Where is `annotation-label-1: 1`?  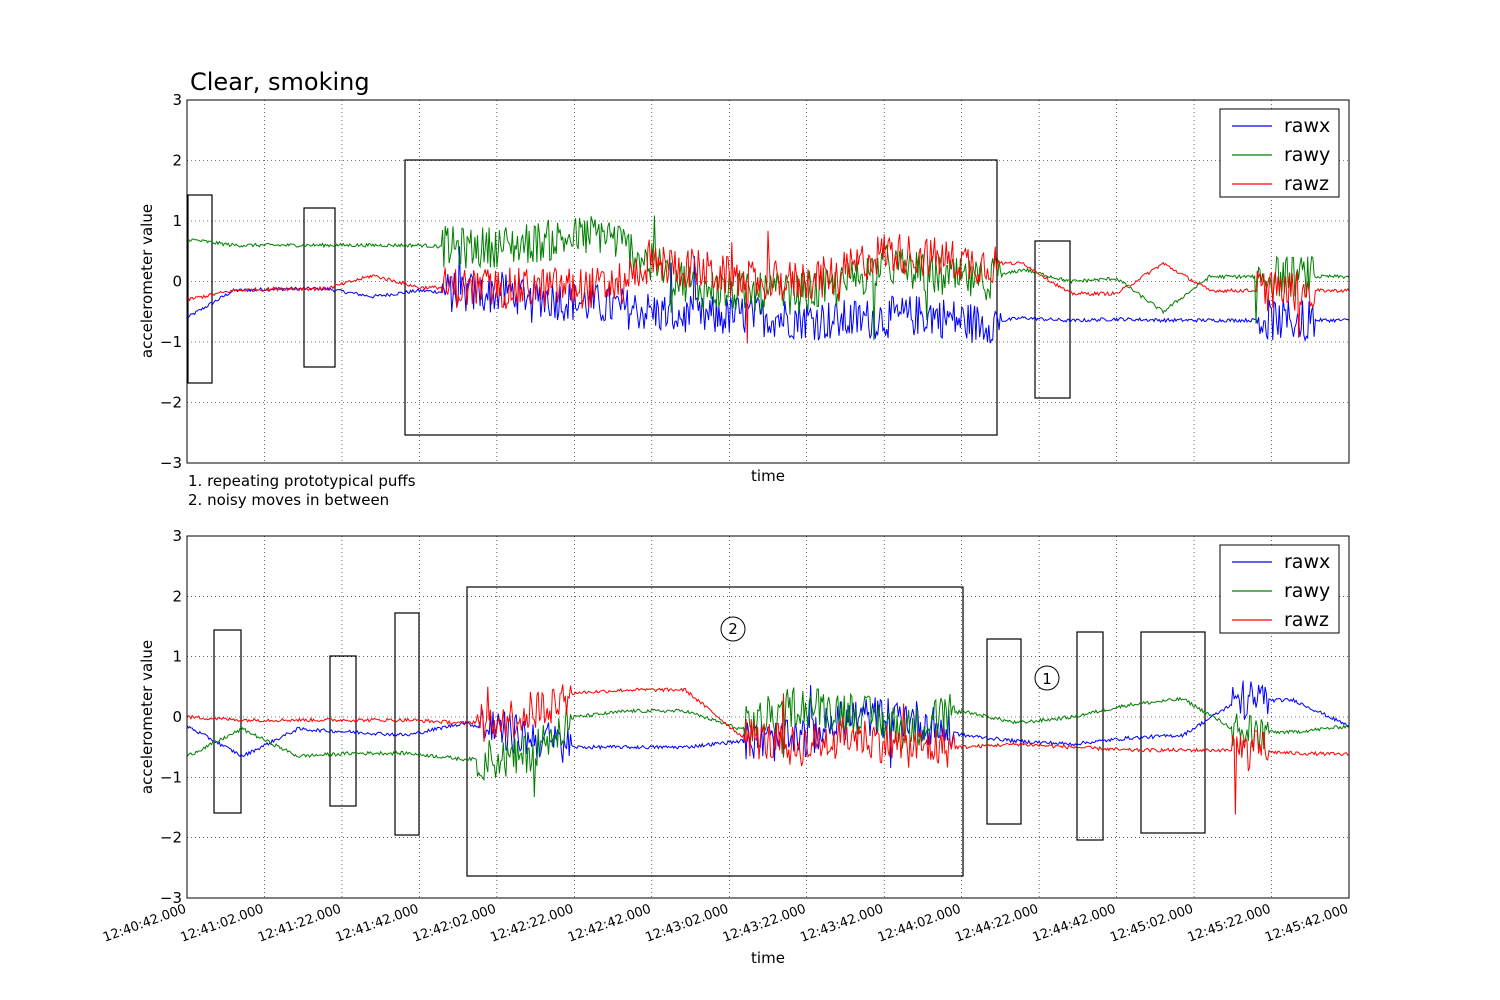 annotation-label-1: 1 is located at coordinates (1047, 679).